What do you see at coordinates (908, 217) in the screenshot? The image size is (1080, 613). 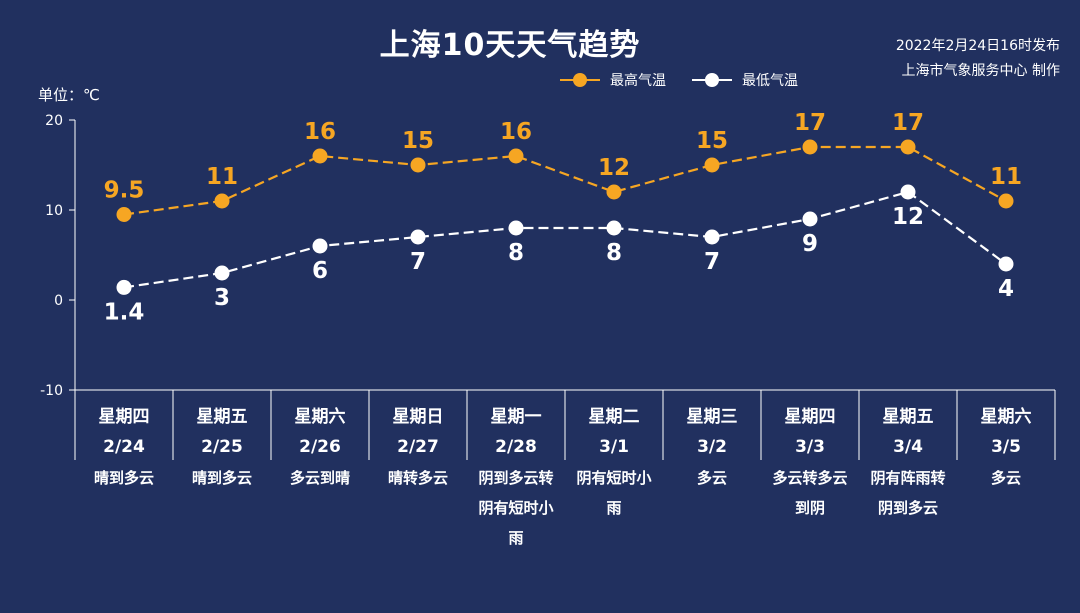 I see `data-label-low: 12` at bounding box center [908, 217].